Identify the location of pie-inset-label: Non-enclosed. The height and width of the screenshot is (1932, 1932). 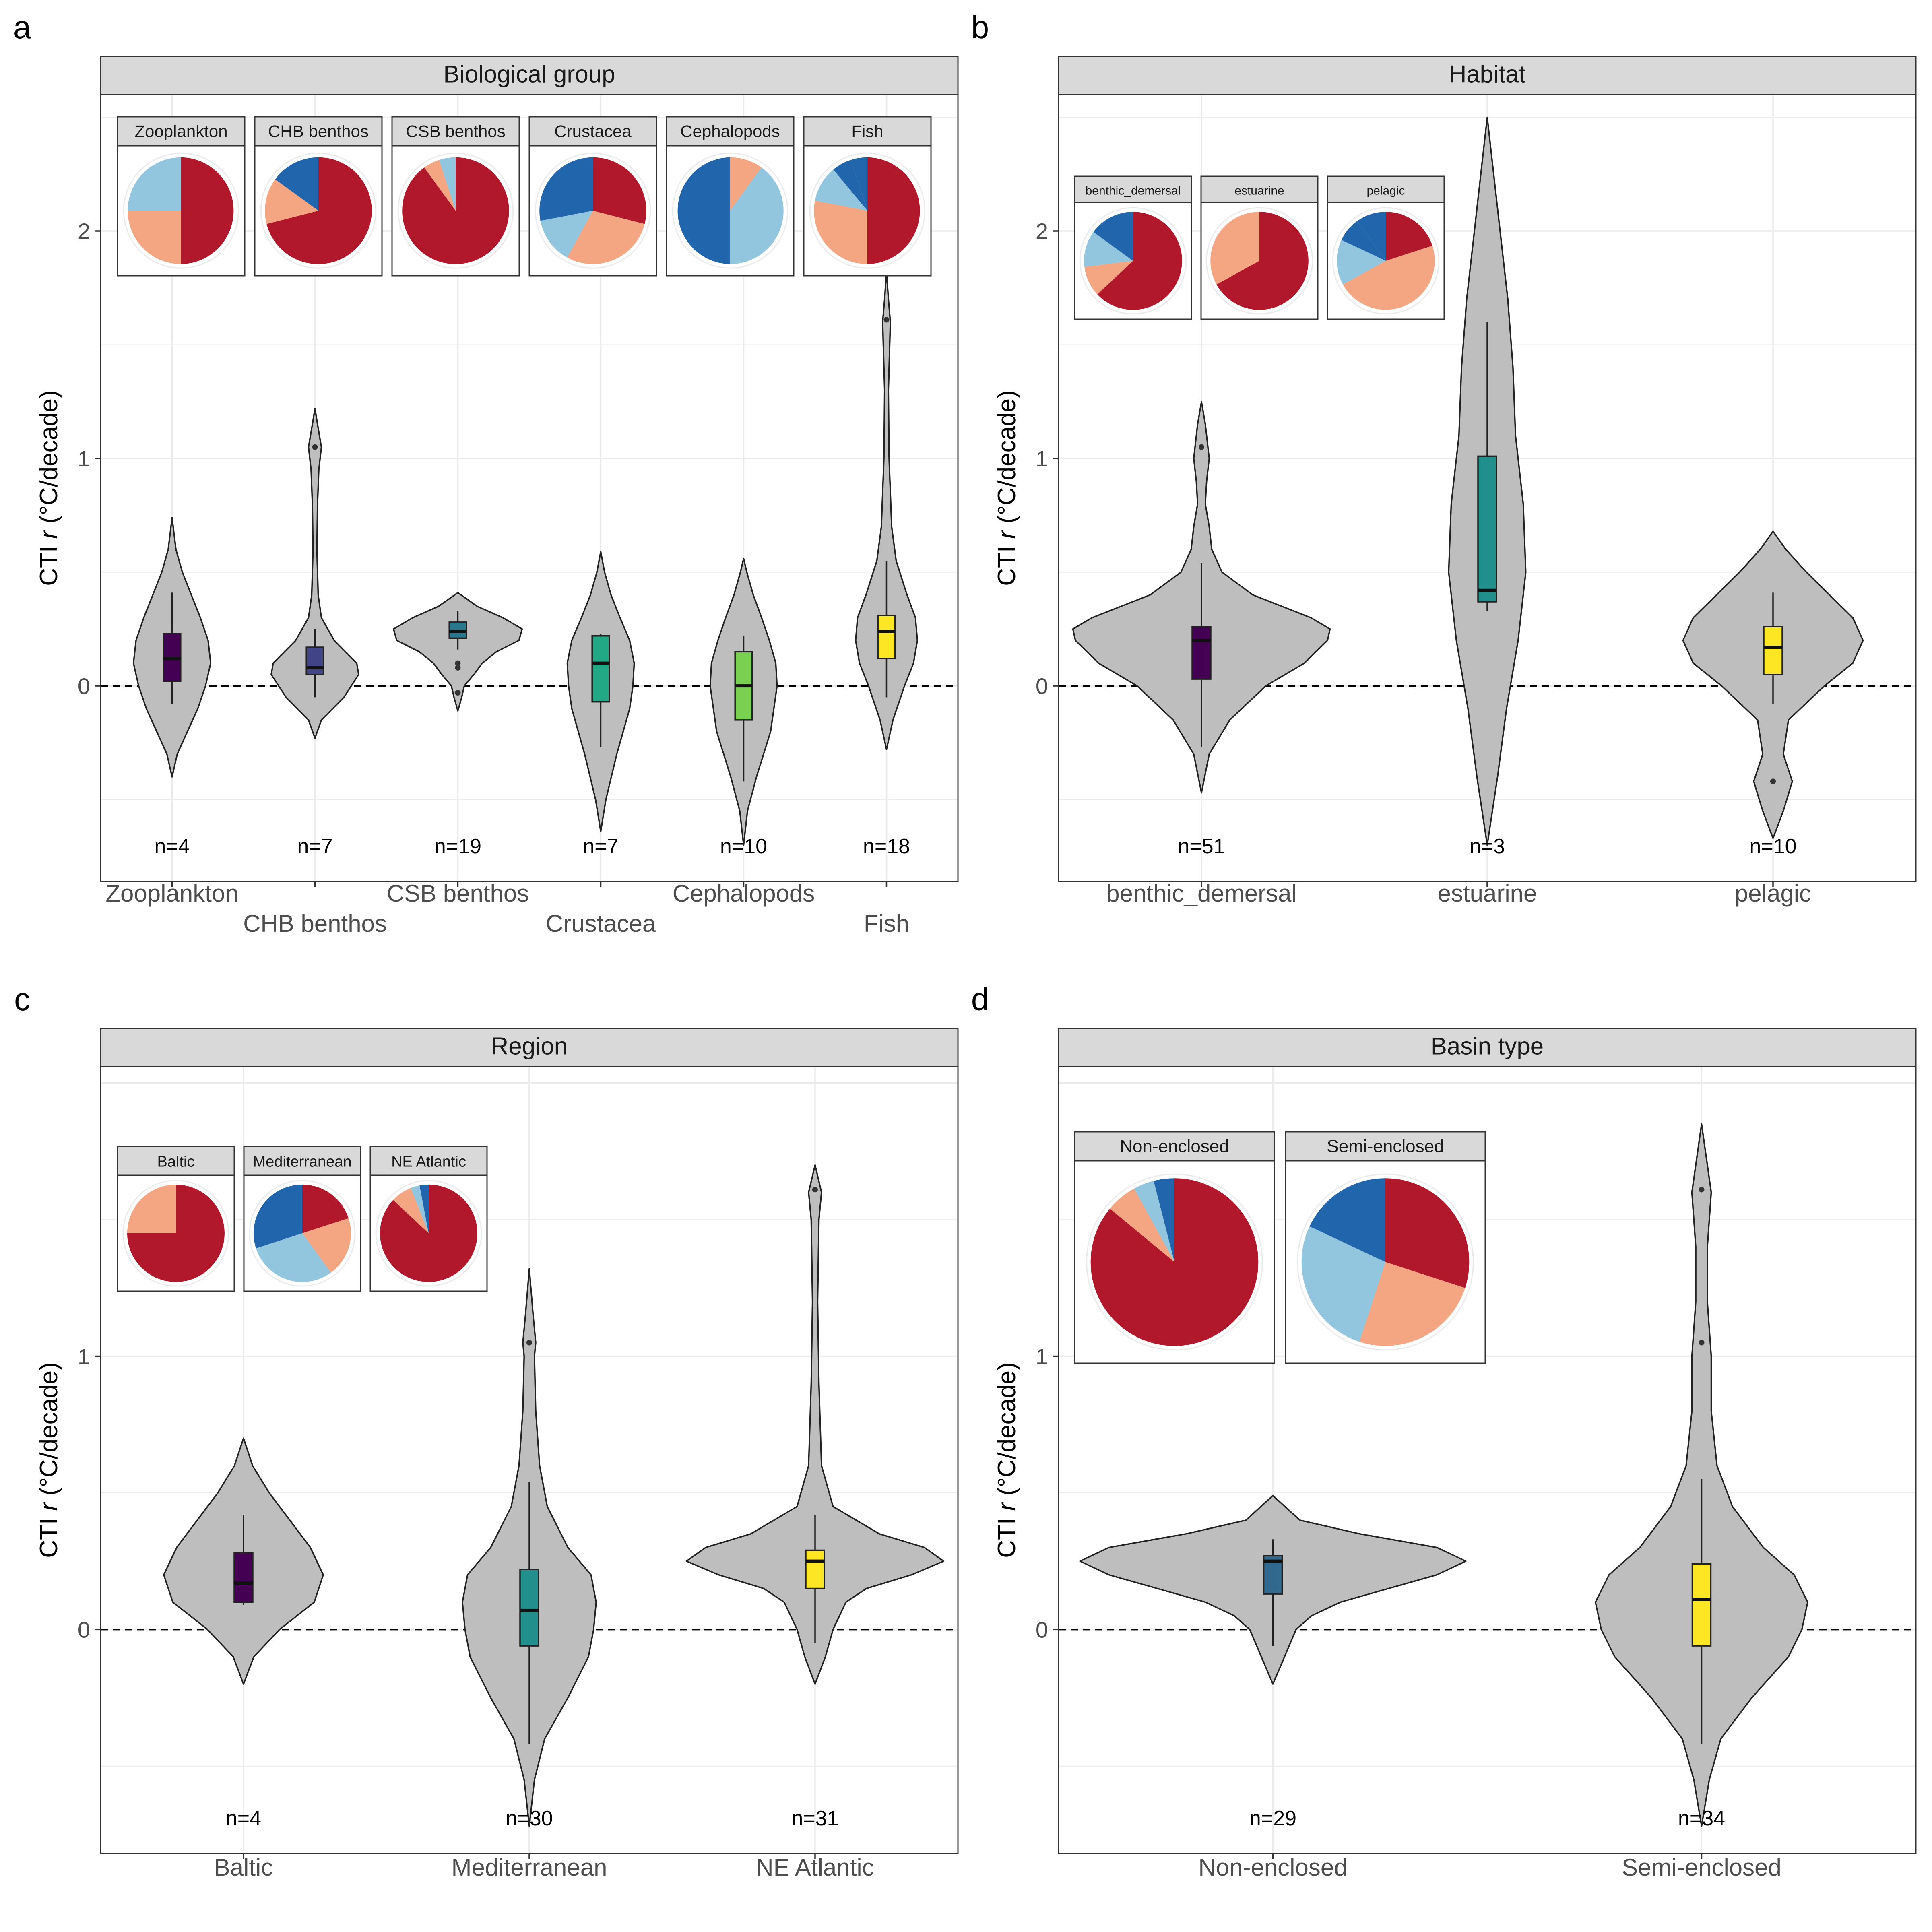
(1174, 1146).